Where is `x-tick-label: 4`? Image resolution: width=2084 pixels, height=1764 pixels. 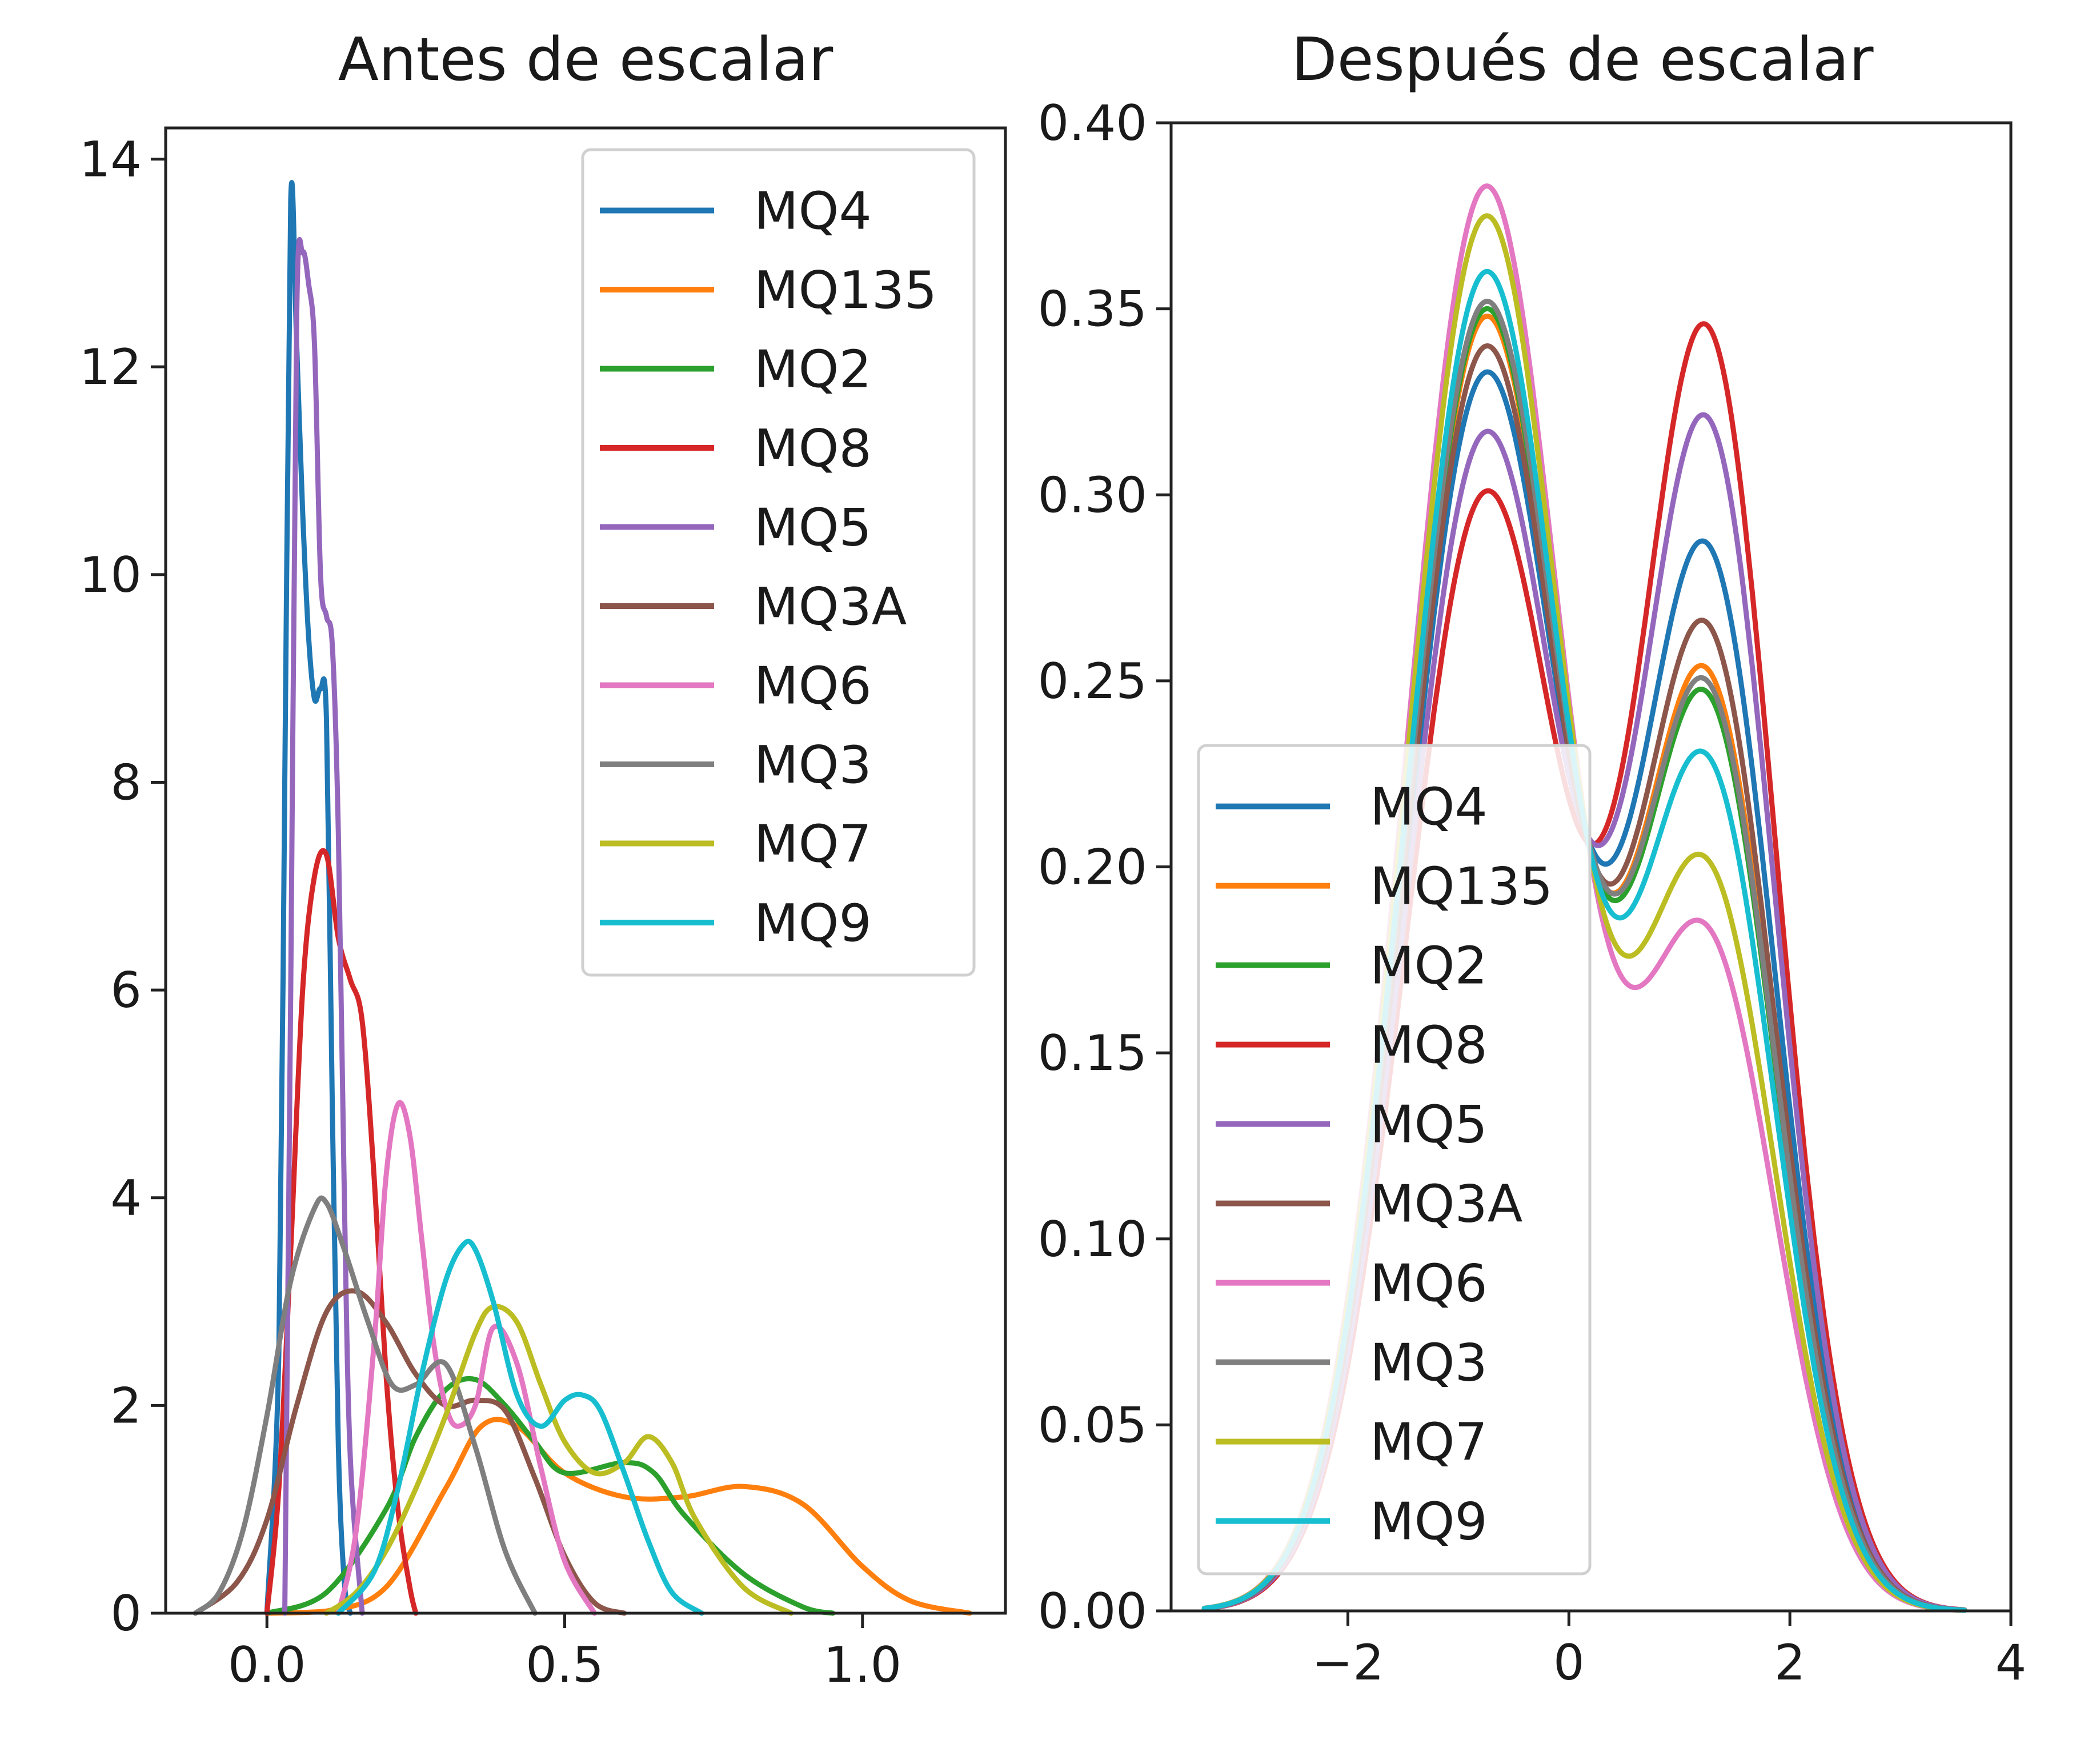 x-tick-label: 4 is located at coordinates (2011, 1662).